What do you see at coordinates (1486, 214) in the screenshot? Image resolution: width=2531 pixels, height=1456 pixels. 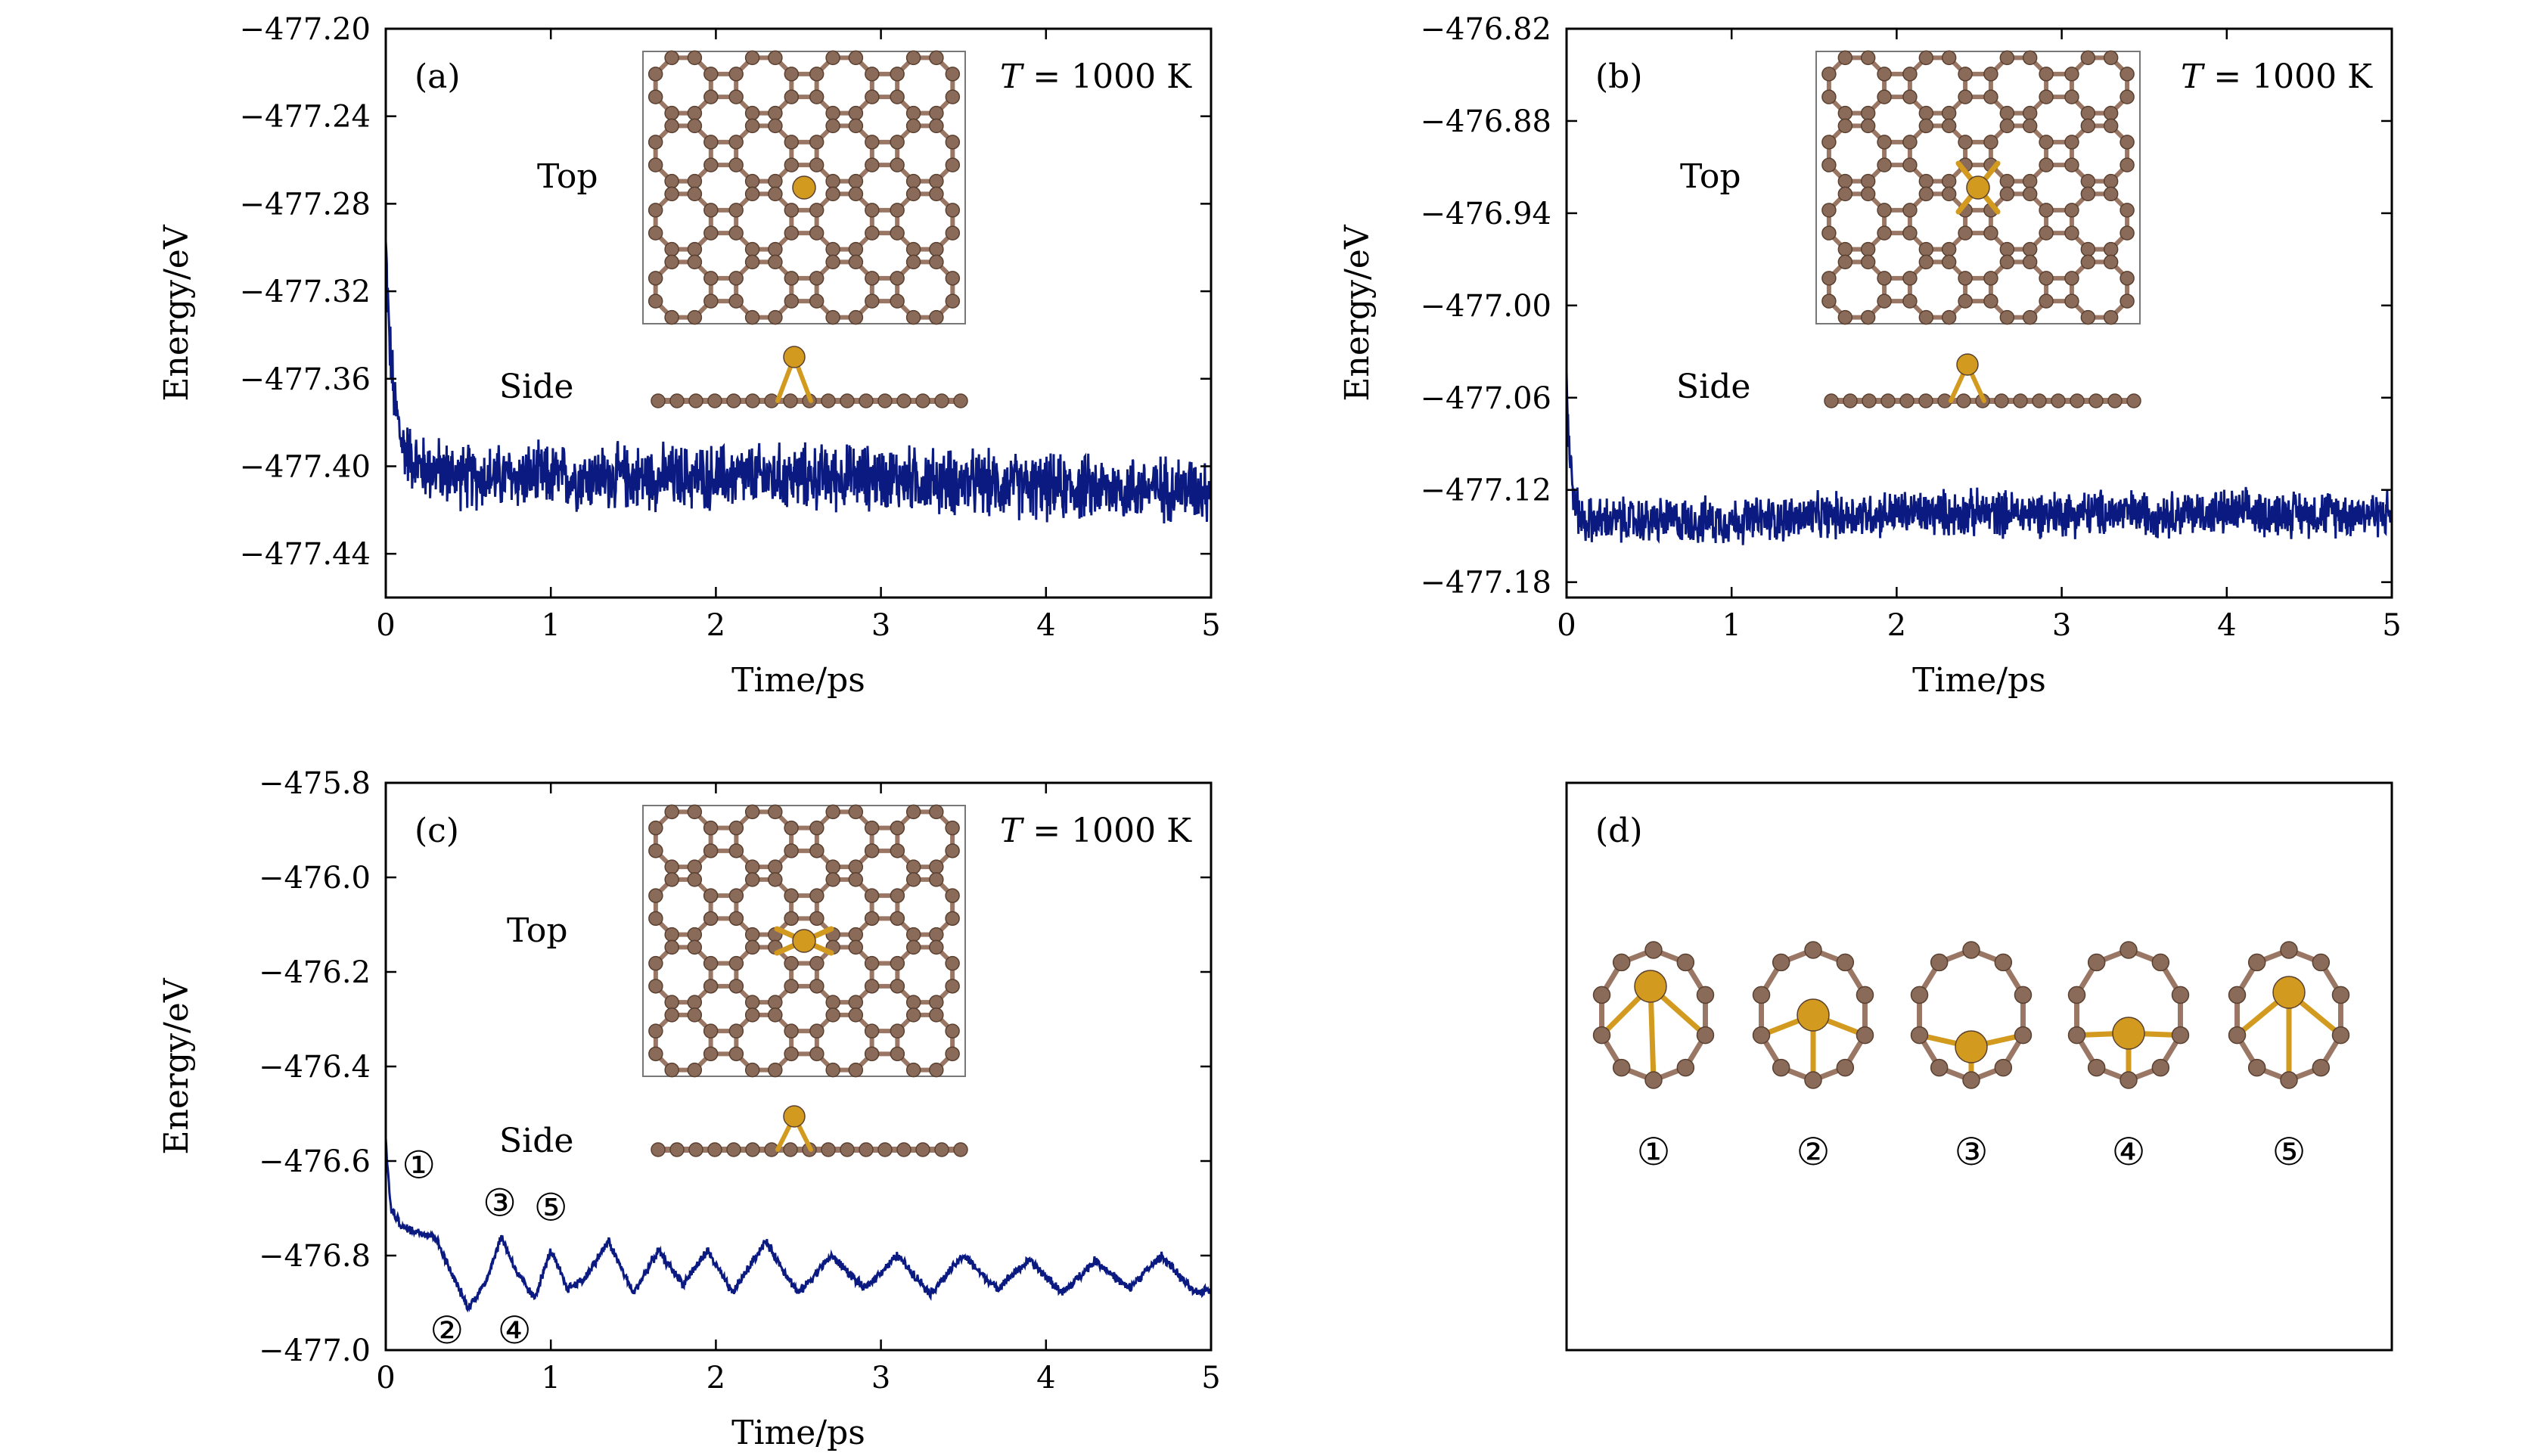 I see `y-tick-label: −476.94` at bounding box center [1486, 214].